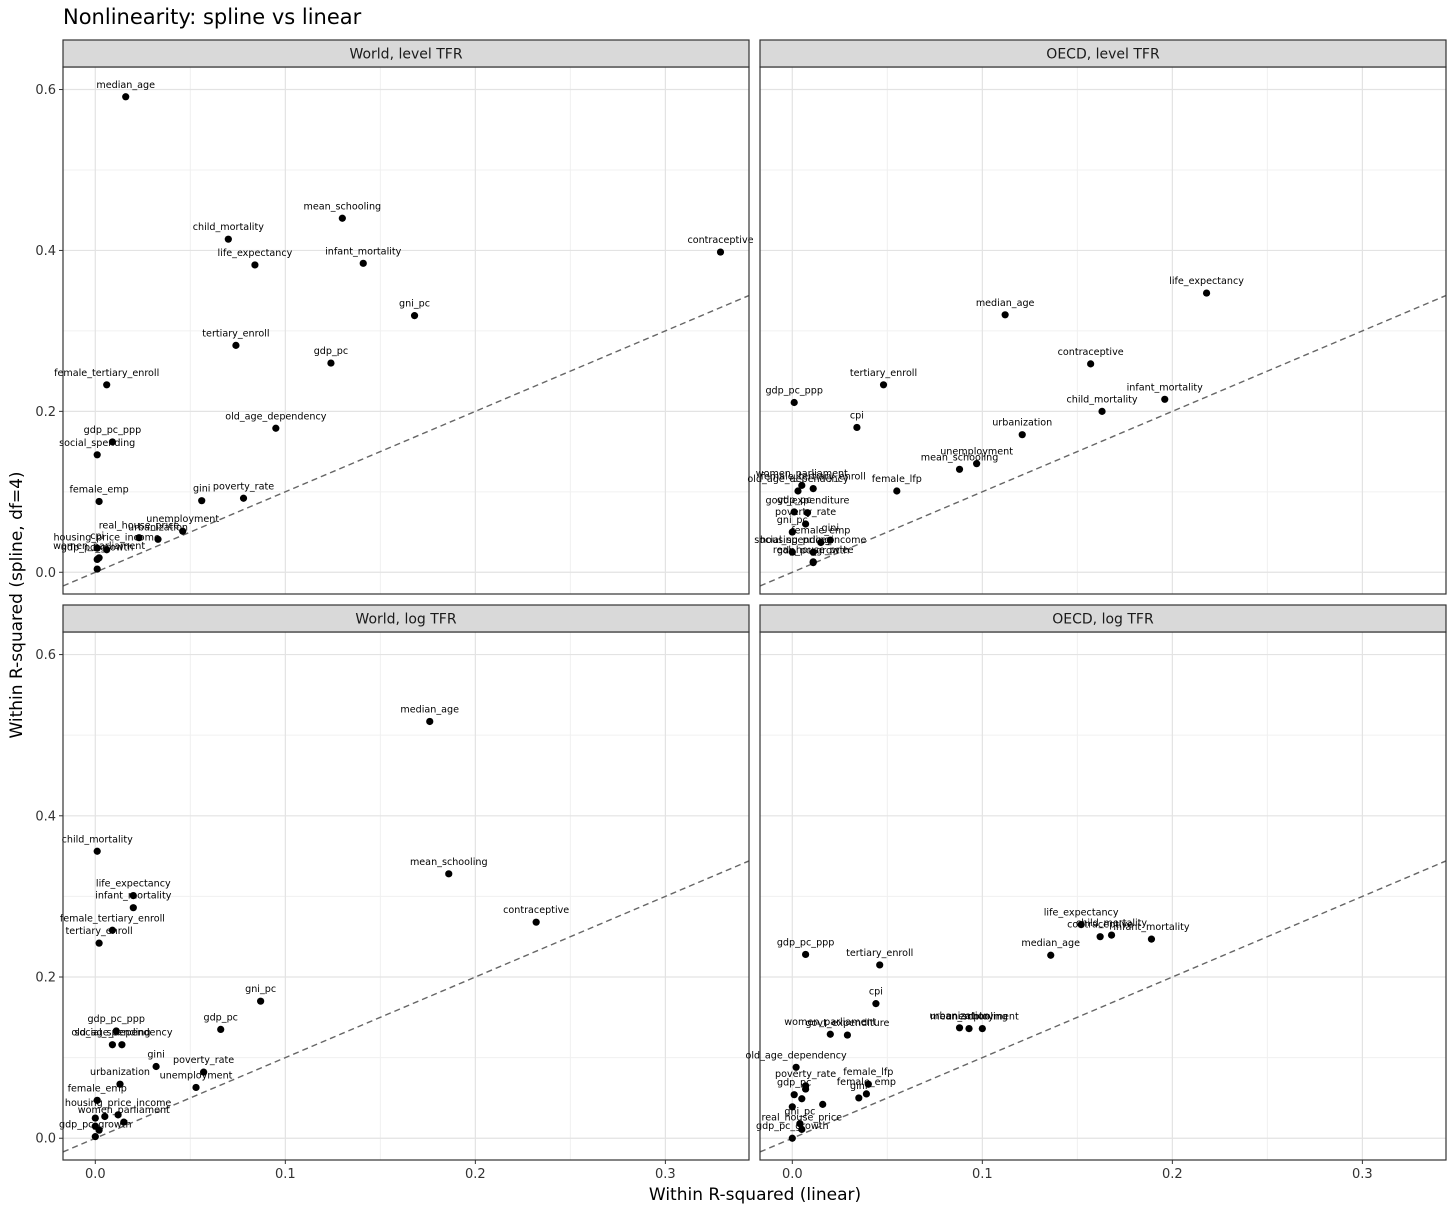 This screenshot has width=1456, height=1213. I want to click on x-tick-label: 0.0, so click(95, 1174).